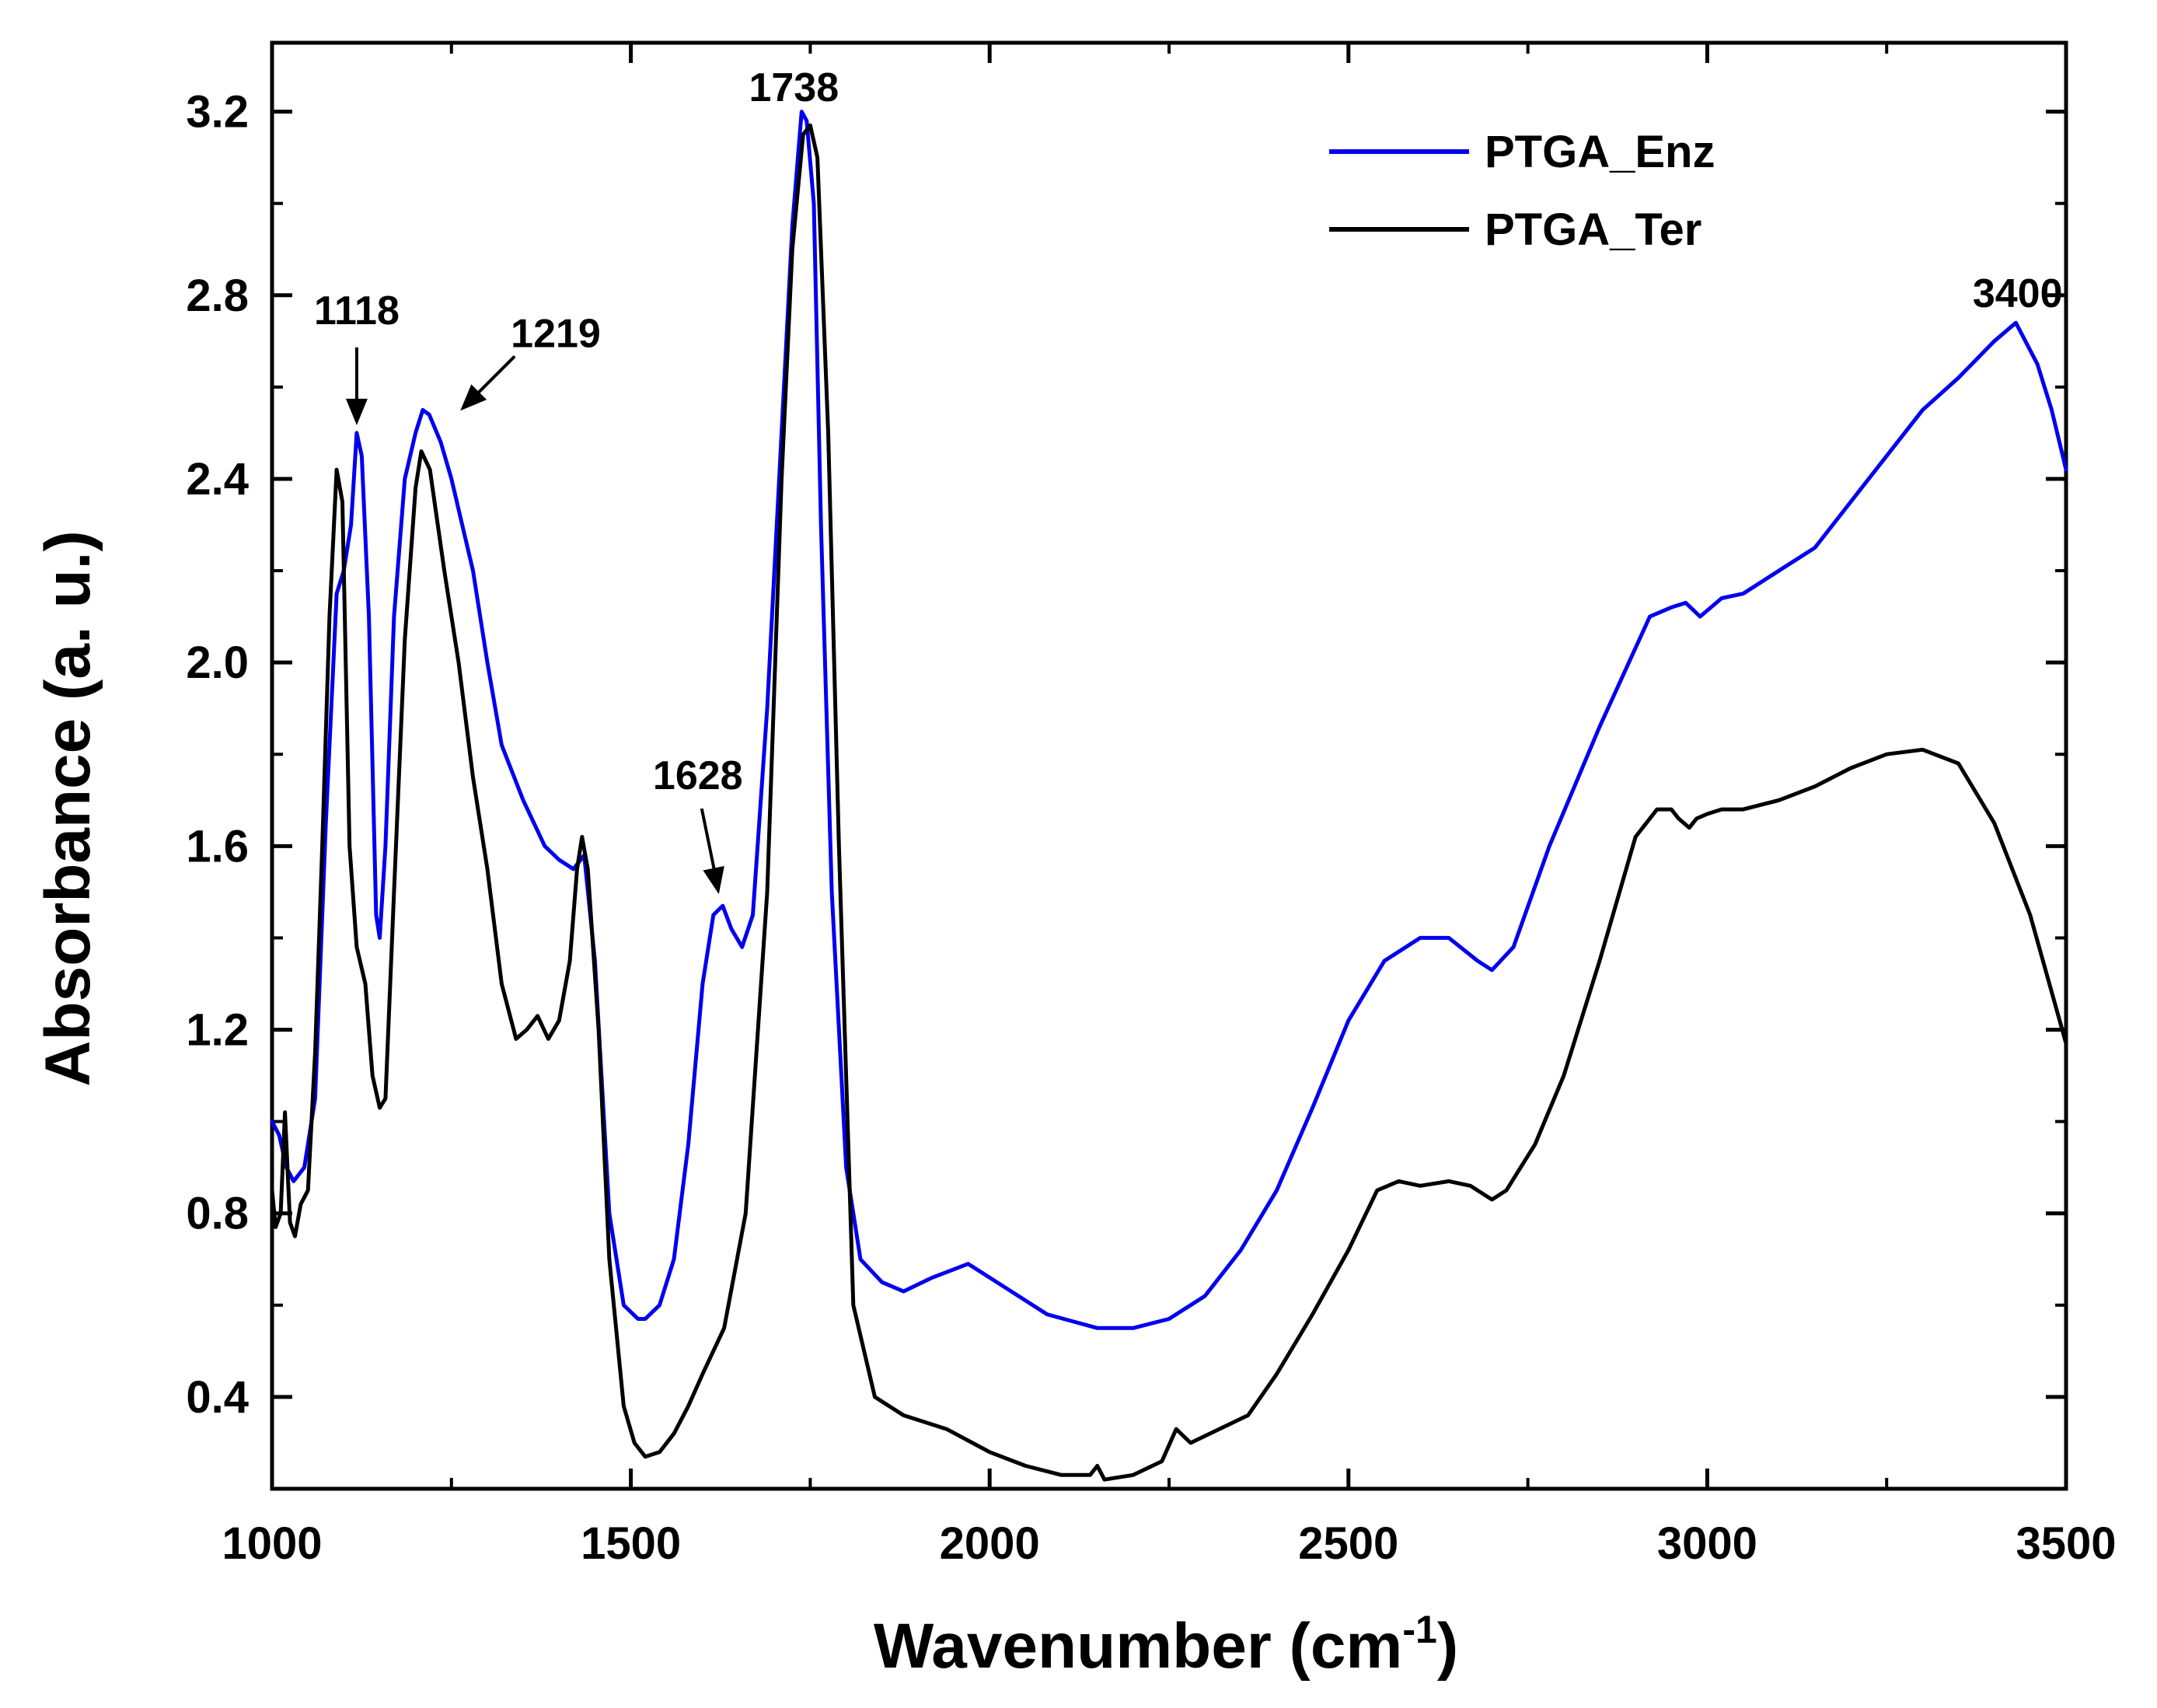  Describe the element at coordinates (68, 808) in the screenshot. I see `y-axis-title: Absorbance (a. u.)` at that location.